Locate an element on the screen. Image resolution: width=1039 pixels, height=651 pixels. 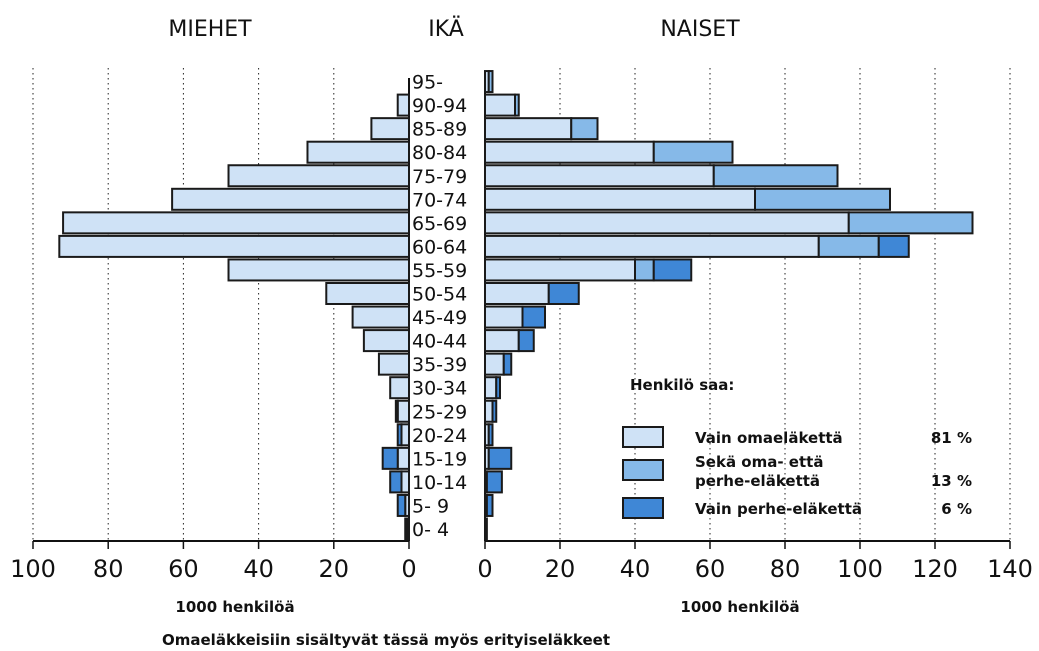
age-label: 55-59 is located at coordinates (439, 271).